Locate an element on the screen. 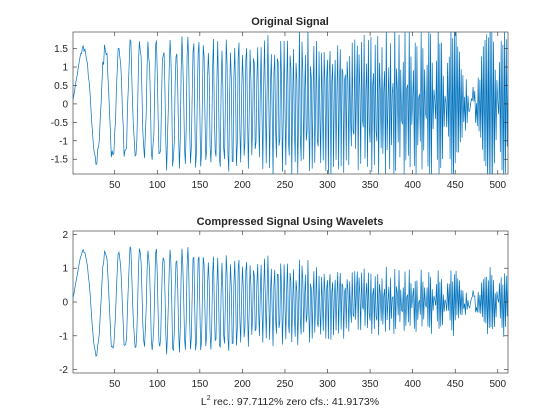 This screenshot has height=420, width=560. chart-title-compressed: Compressed Signal Using Wavelets is located at coordinates (290, 222).